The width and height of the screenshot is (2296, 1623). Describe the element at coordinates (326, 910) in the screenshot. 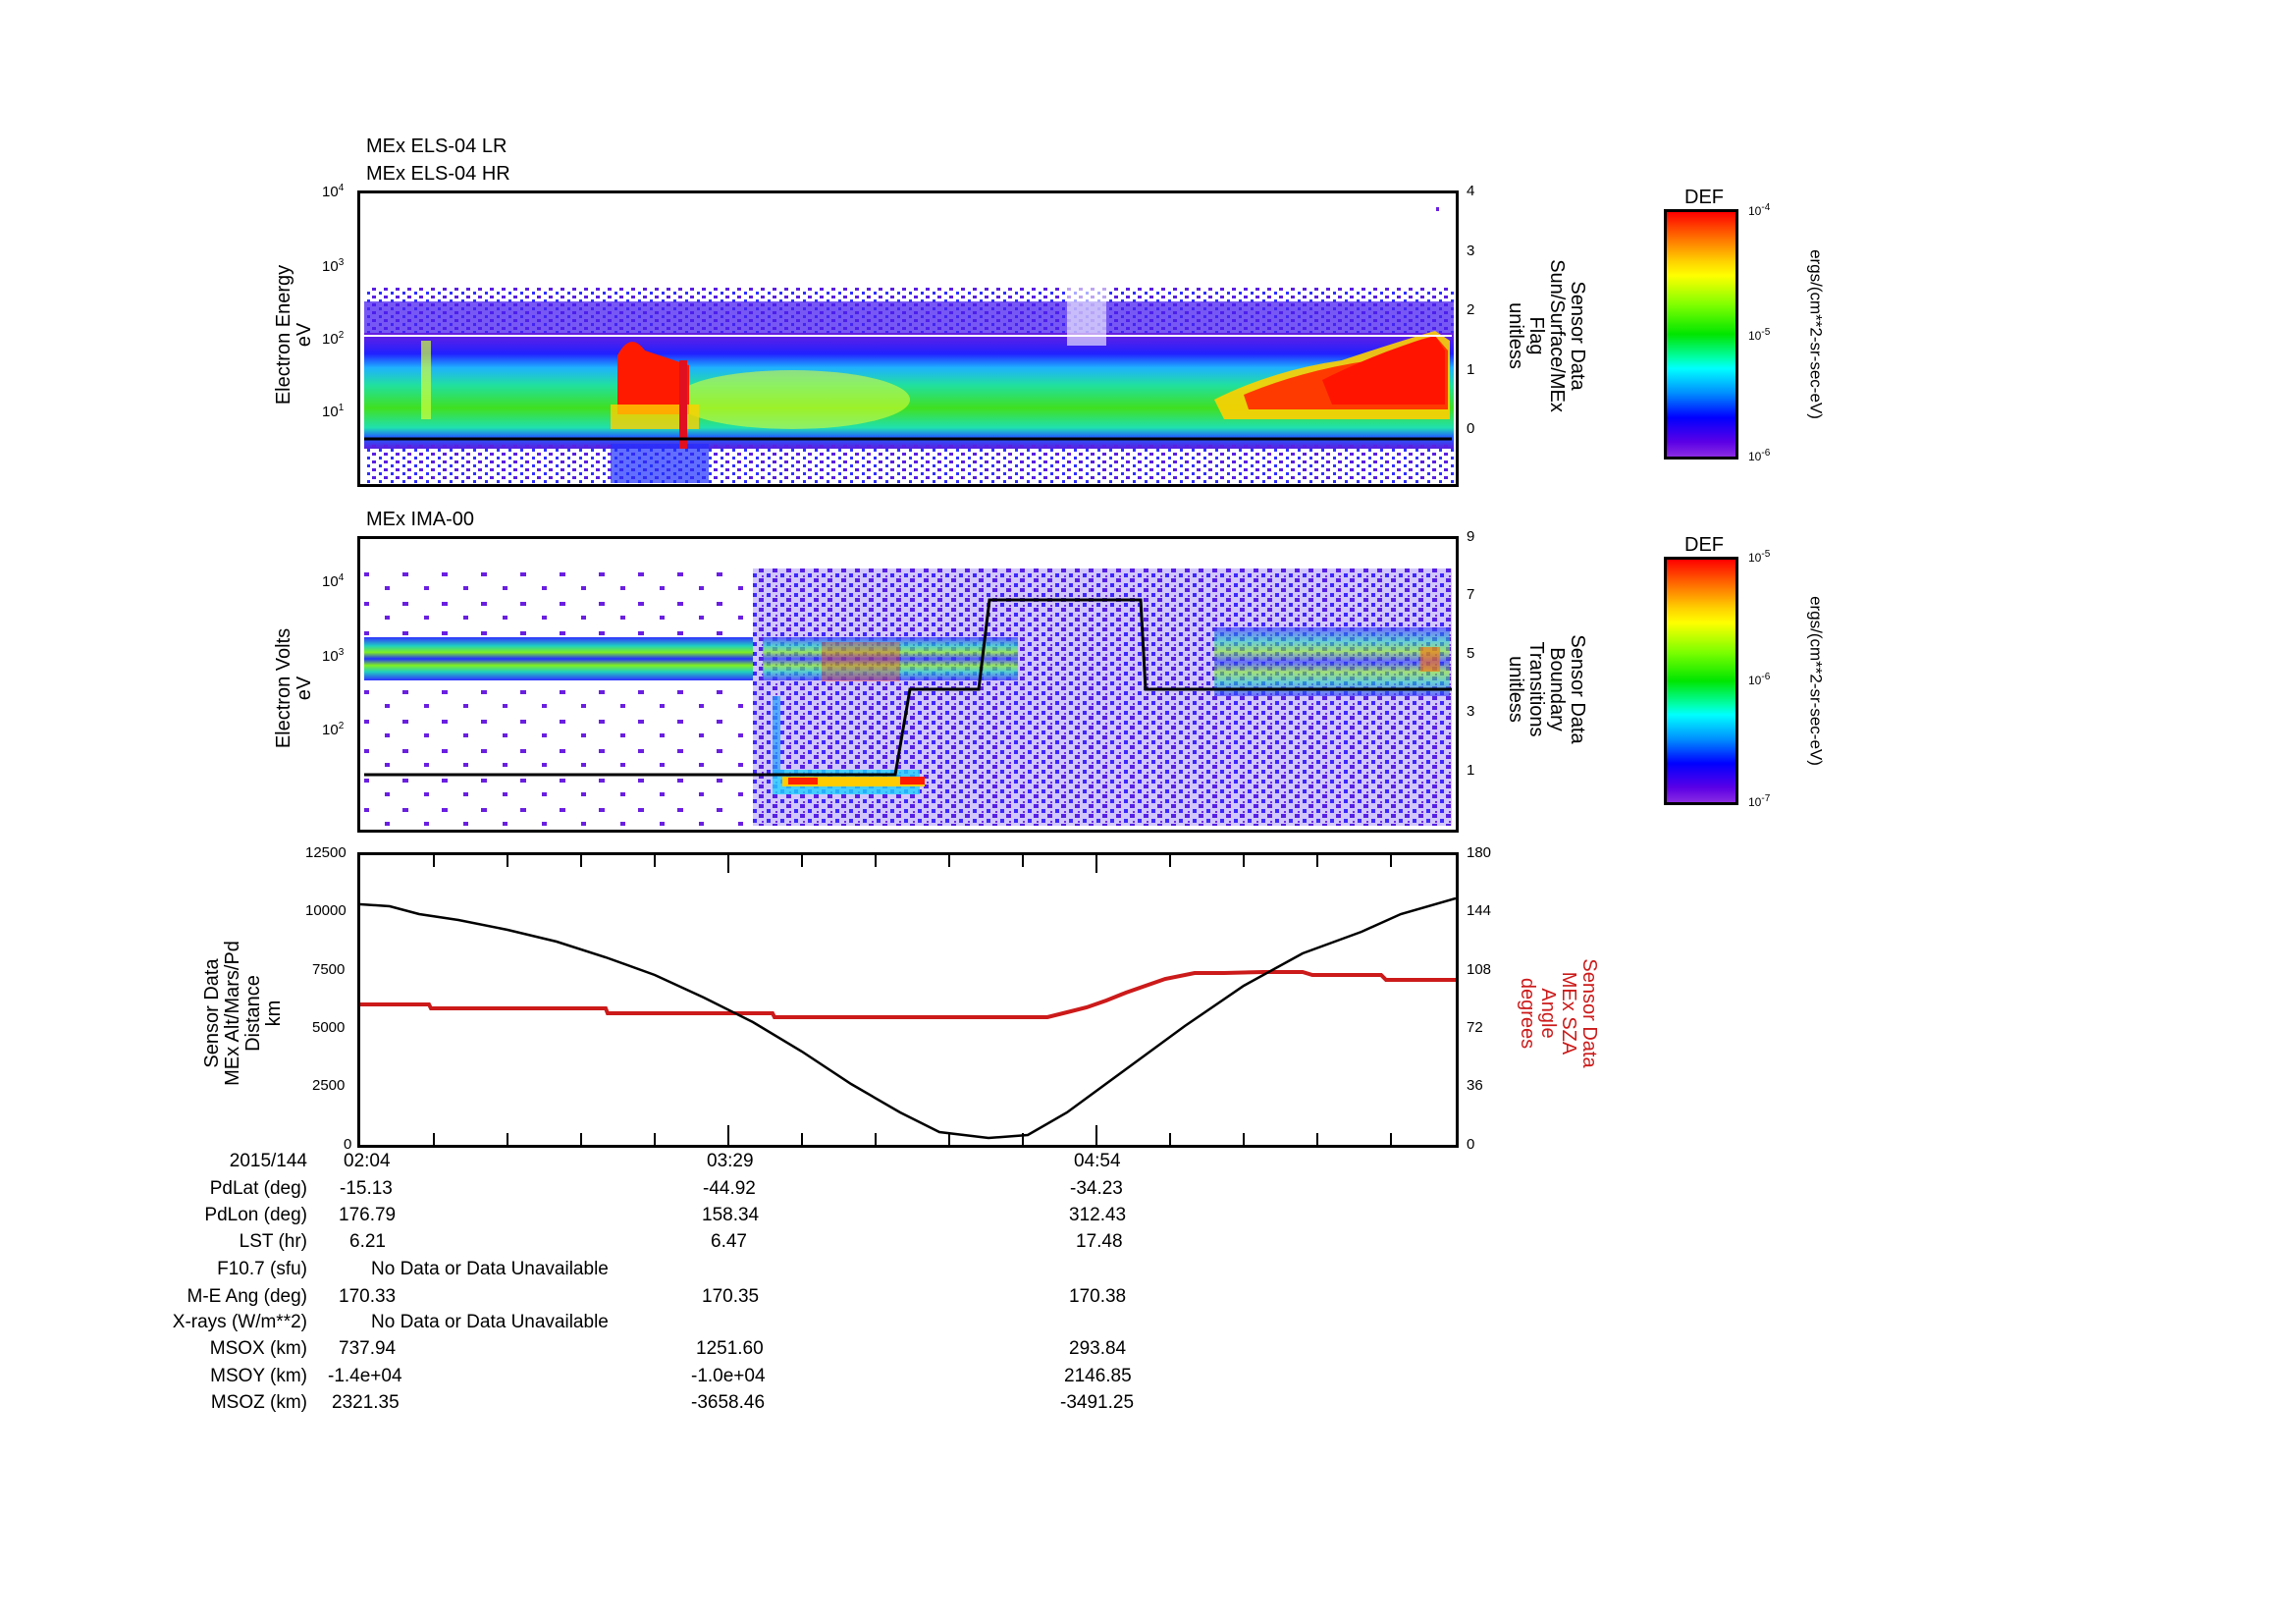

I see `alt-ytick-10000: 10000` at that location.